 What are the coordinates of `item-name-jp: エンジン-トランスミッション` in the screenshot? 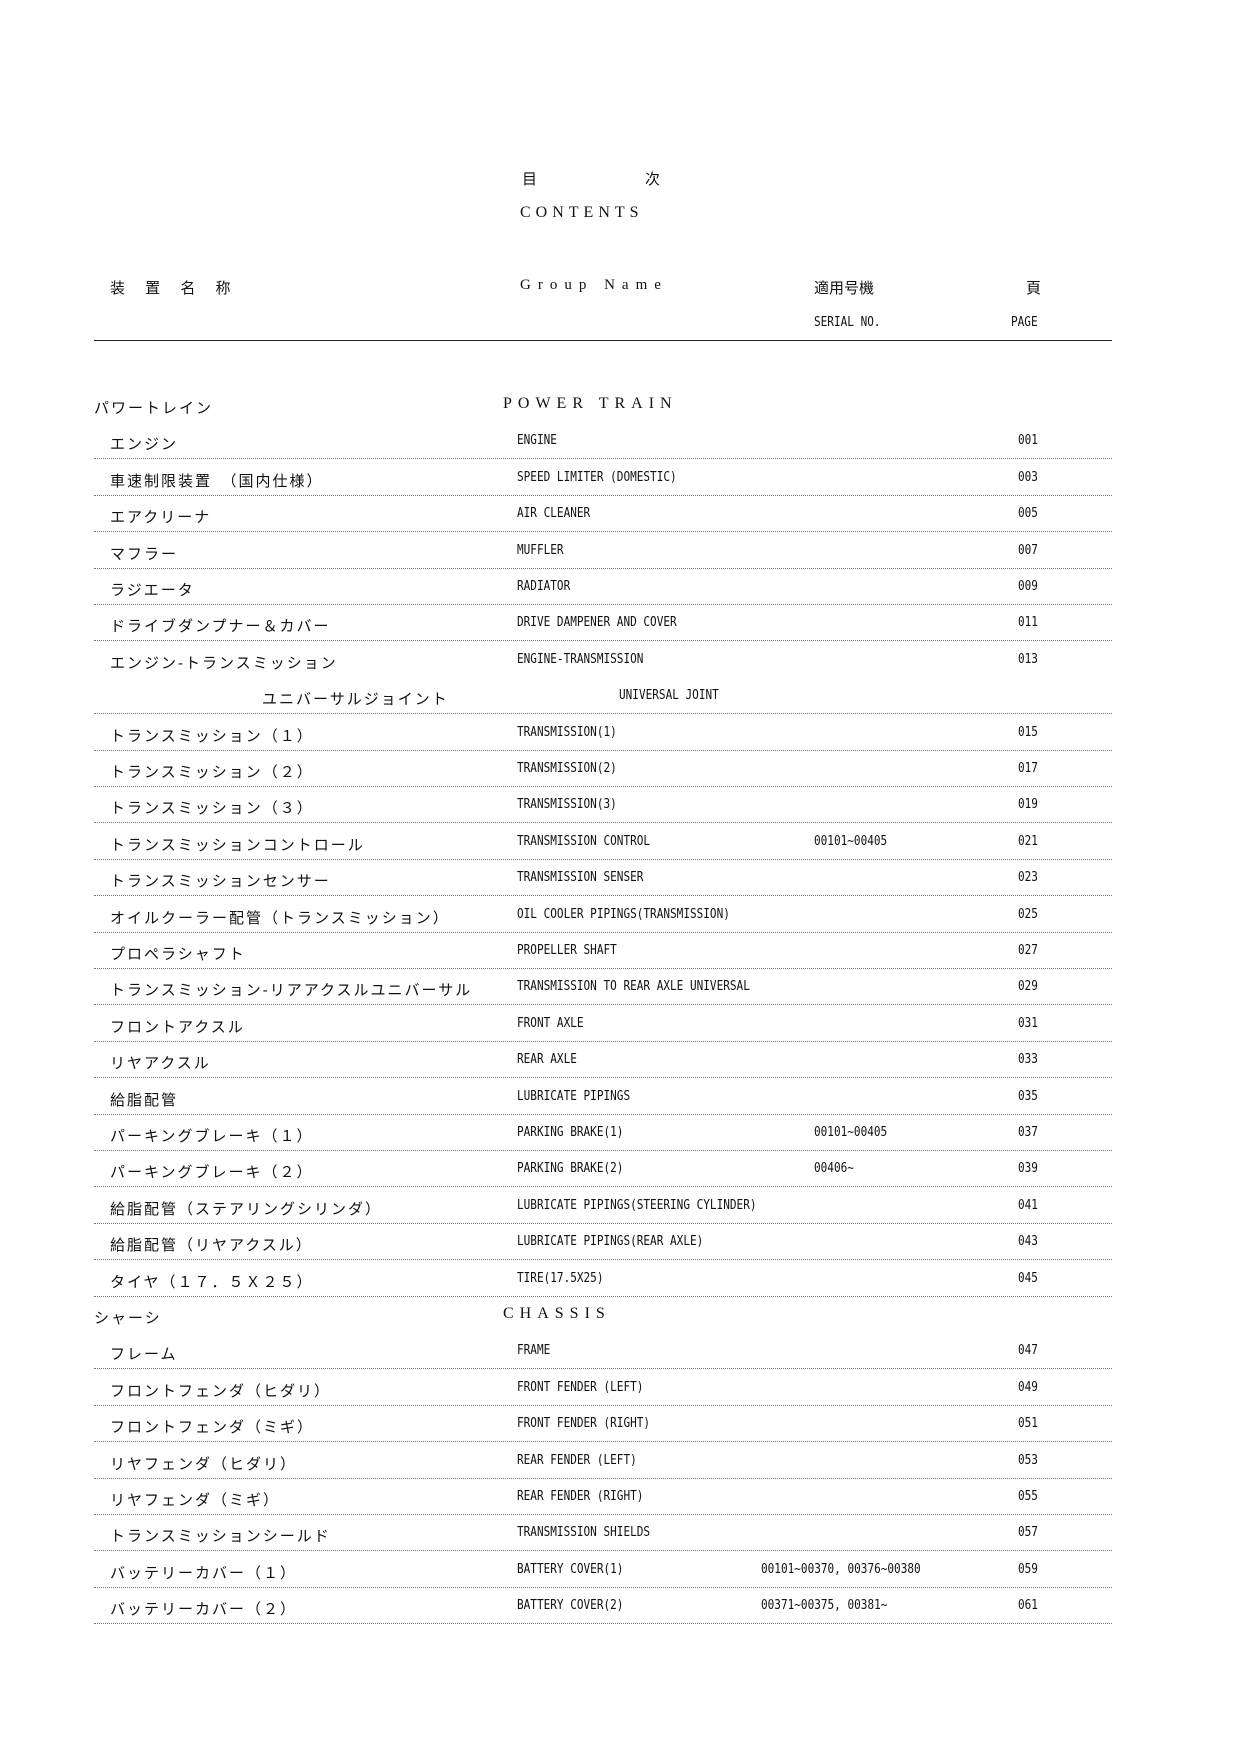 It's located at (224, 663).